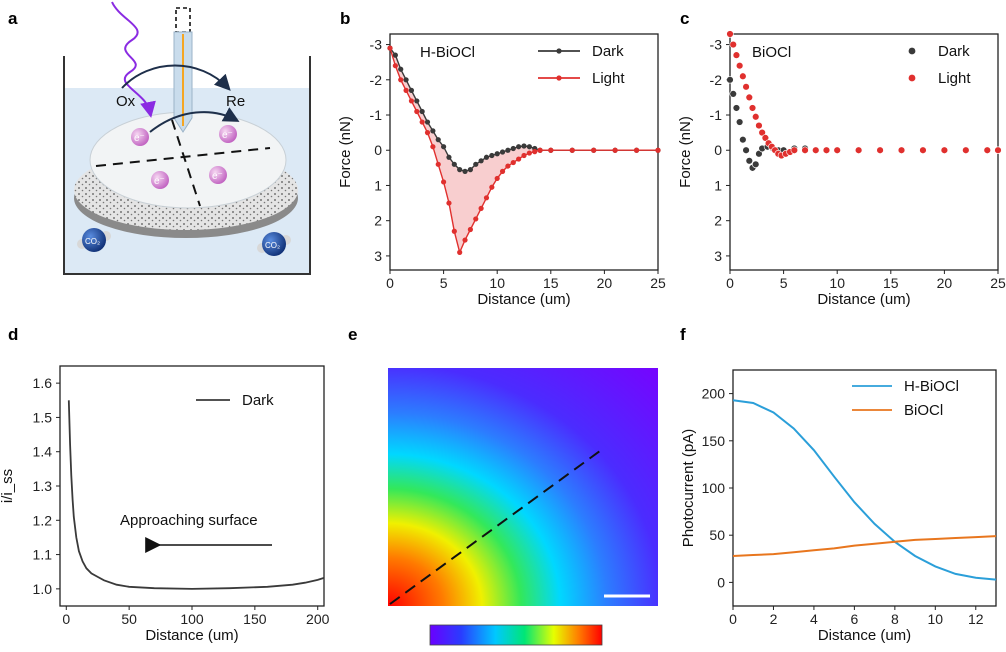 The height and width of the screenshot is (652, 1006). I want to click on y-tick-label: 1.1, so click(43, 555).